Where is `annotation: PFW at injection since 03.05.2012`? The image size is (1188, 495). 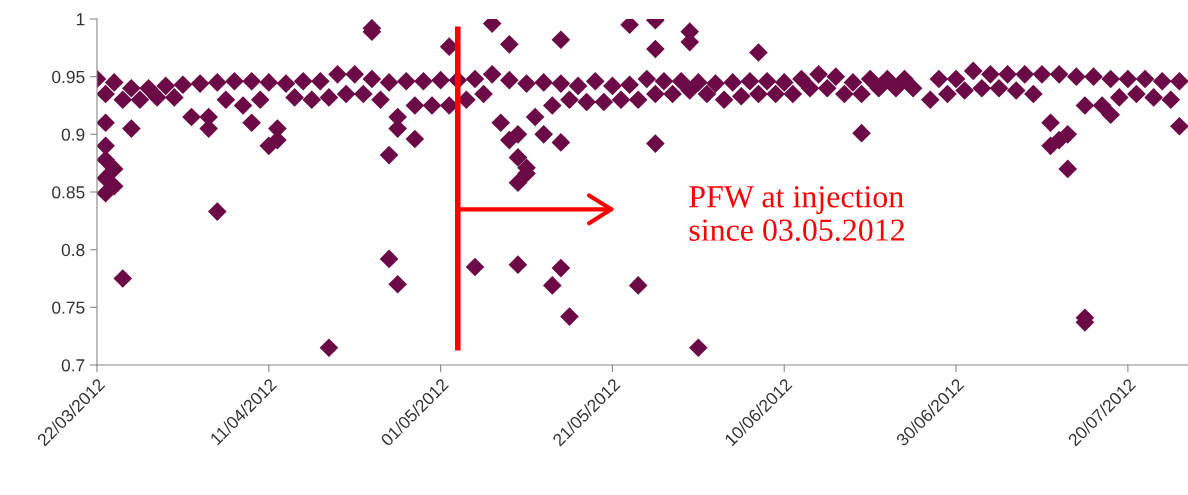 annotation: PFW at injection since 03.05.2012 is located at coordinates (796, 214).